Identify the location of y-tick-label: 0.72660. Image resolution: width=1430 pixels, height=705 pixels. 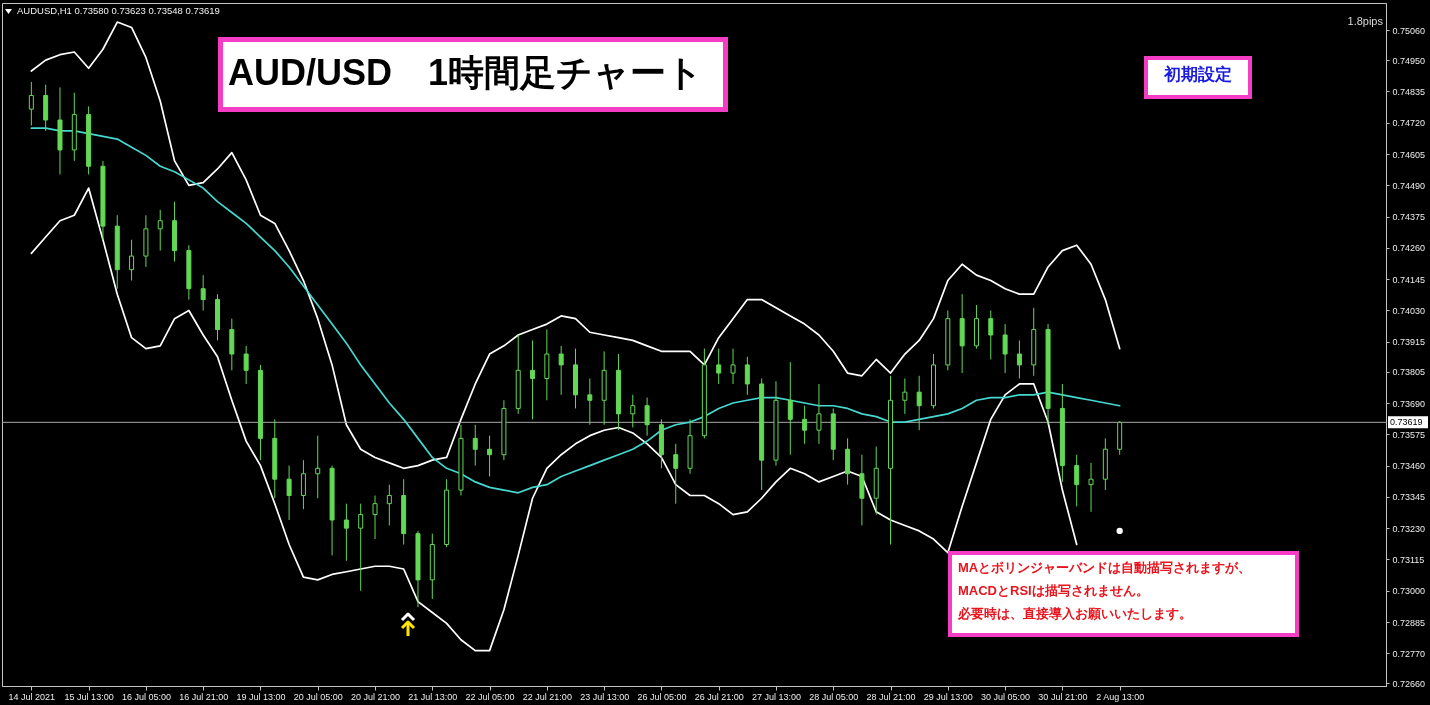
(1409, 683).